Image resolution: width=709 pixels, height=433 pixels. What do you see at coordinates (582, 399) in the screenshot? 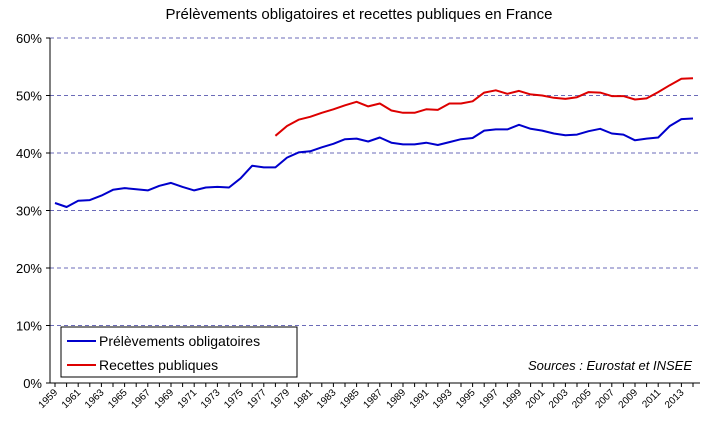
I see `x-tick-label: 2005` at bounding box center [582, 399].